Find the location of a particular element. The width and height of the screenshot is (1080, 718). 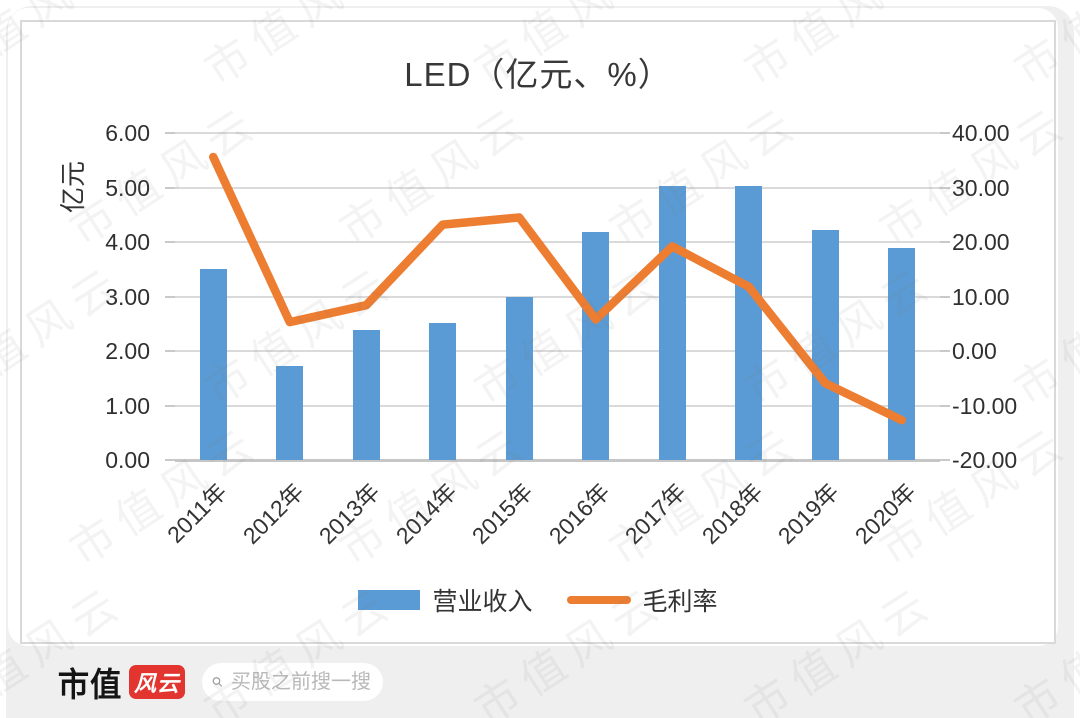

right-axis-tick-label: 0.00 is located at coordinates (974, 351).